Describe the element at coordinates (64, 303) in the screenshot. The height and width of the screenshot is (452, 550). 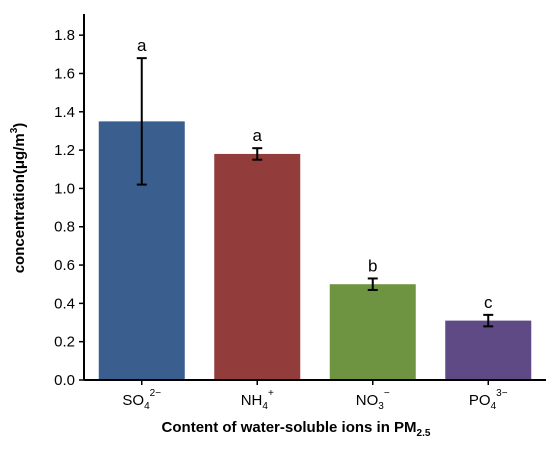
I see `y-tick-label: 0.4` at that location.